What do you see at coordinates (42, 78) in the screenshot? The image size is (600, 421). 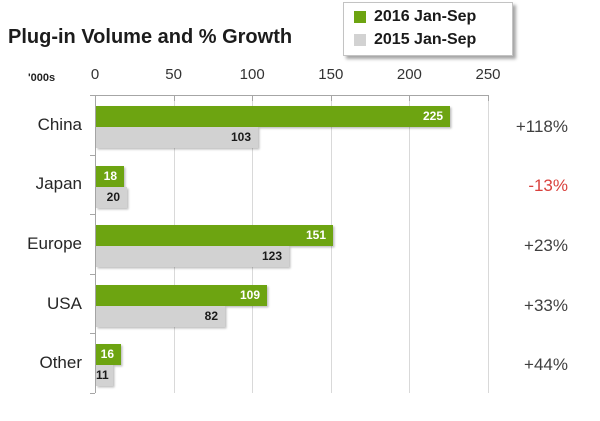 I see `axis-unit-label: '000s` at bounding box center [42, 78].